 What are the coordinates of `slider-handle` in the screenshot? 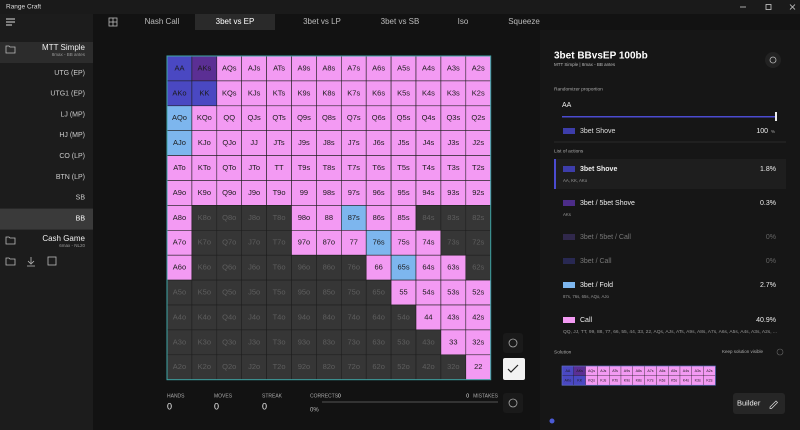 It's located at (776, 116).